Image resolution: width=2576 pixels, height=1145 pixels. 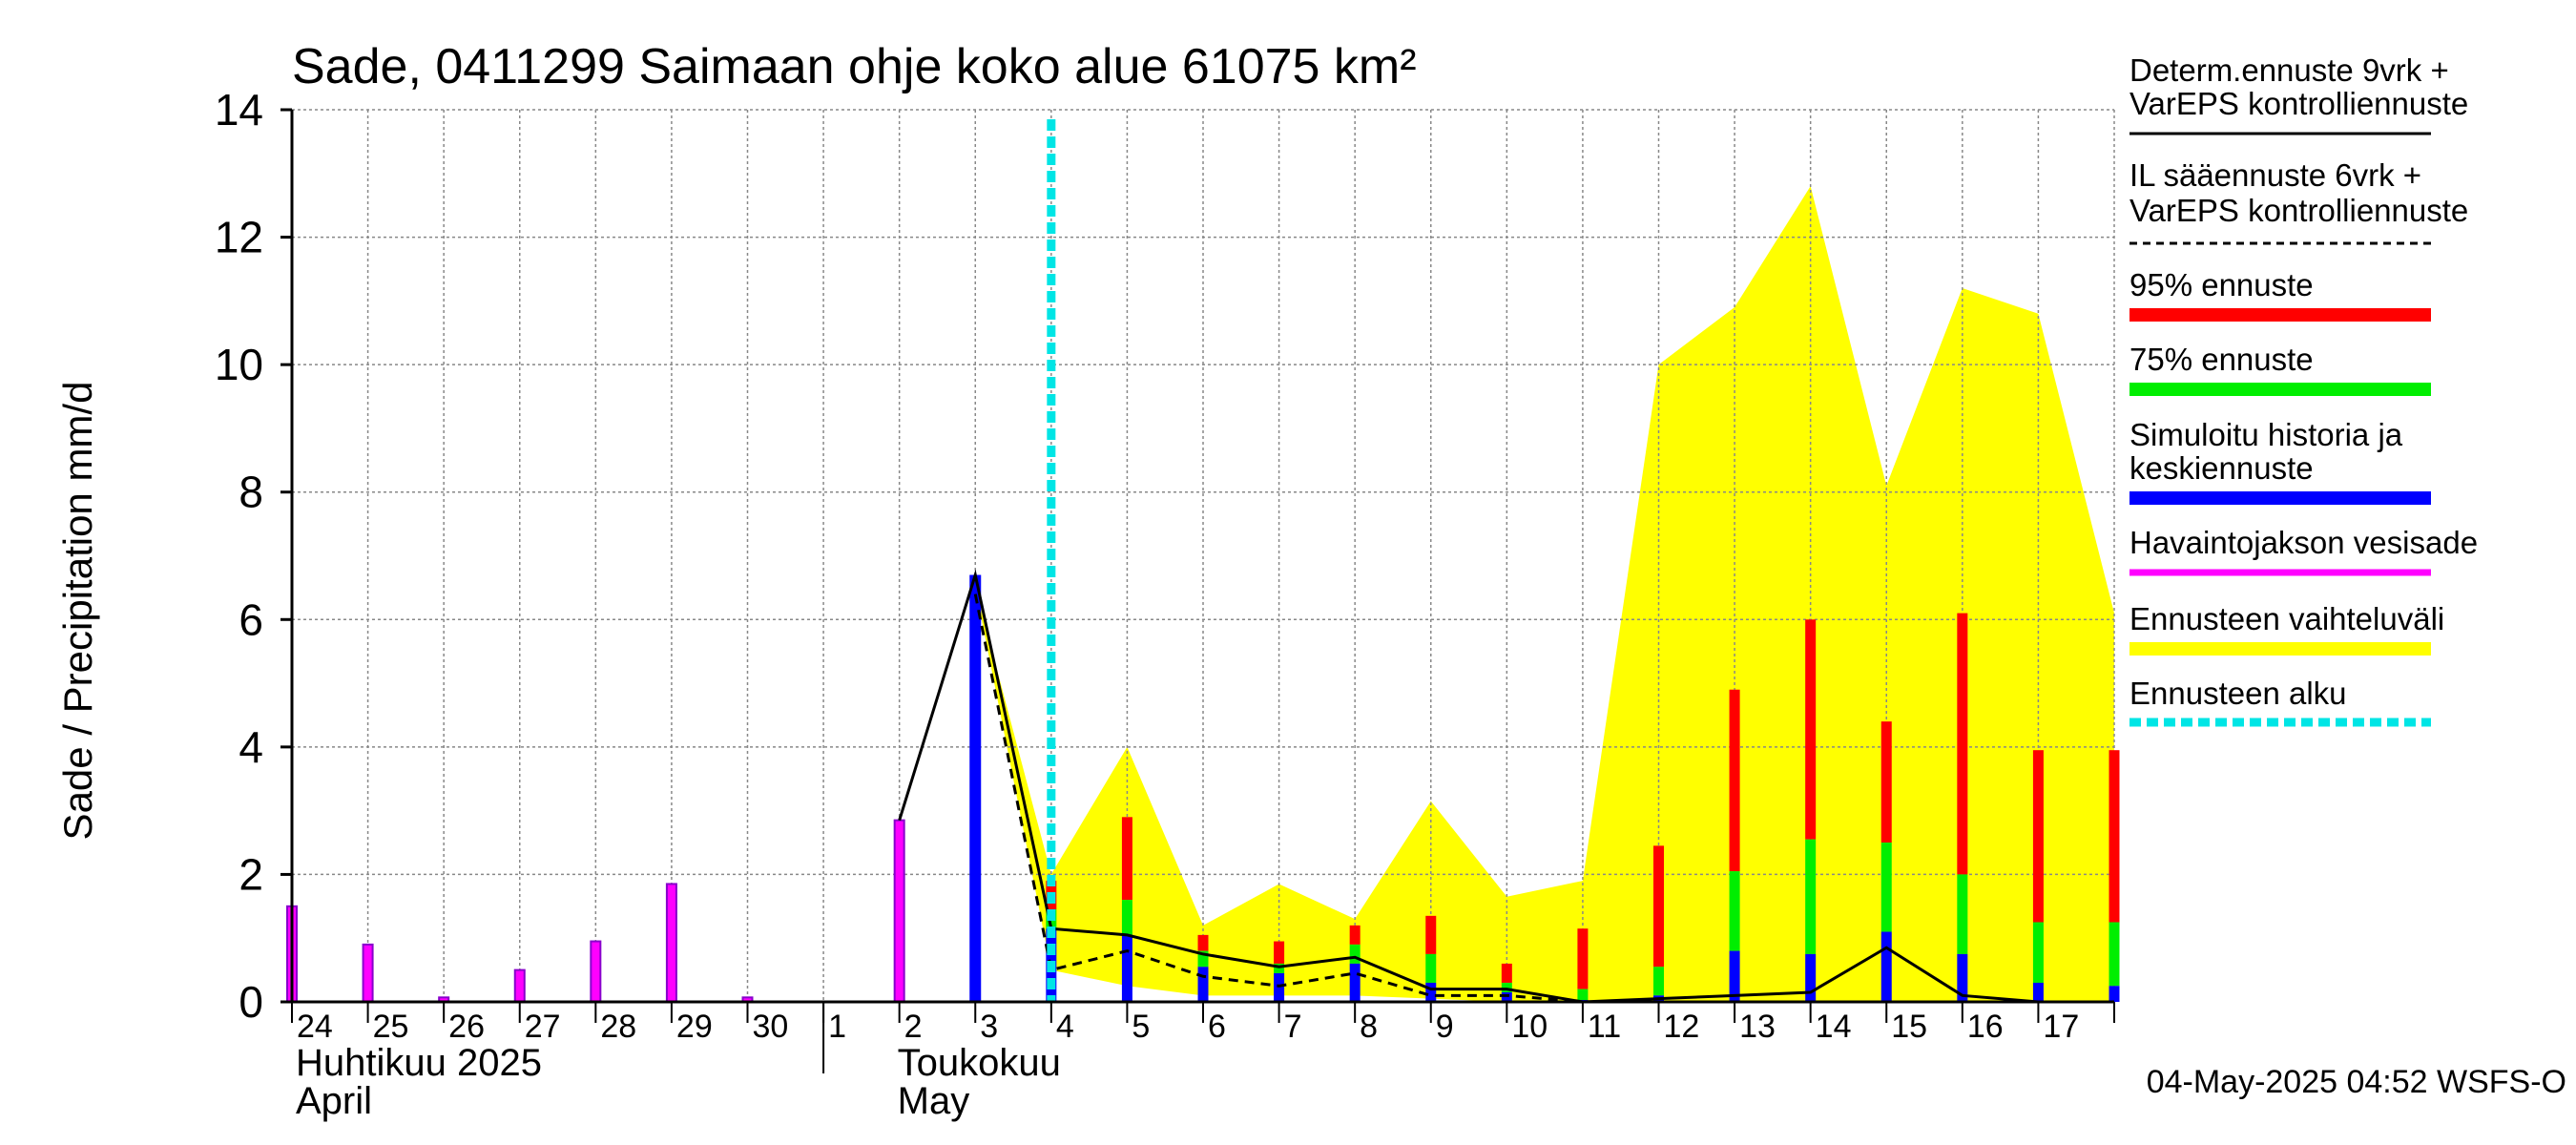 What do you see at coordinates (466, 1027) in the screenshot?
I see `x-tick-label: 26` at bounding box center [466, 1027].